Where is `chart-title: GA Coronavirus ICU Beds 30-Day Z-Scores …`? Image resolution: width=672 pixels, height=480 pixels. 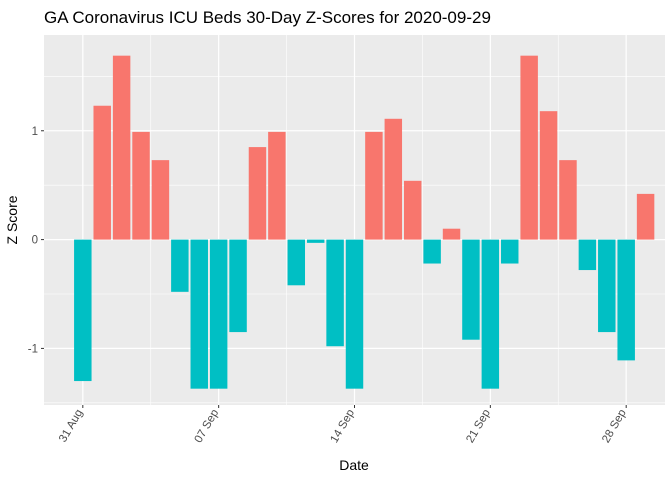
chart-title: GA Coronavirus ICU Beds 30-Day Z-Scores … is located at coordinates (267, 17).